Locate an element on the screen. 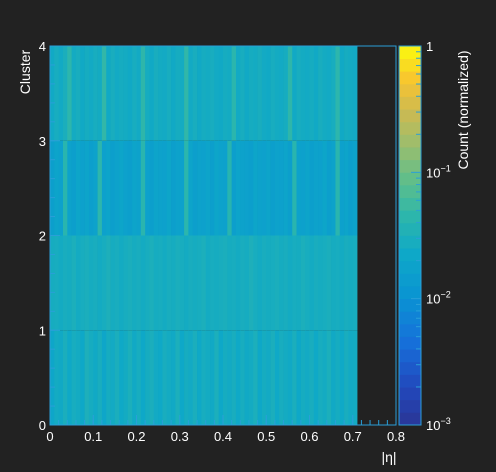  x-axis-label: |η| is located at coordinates (388, 457).